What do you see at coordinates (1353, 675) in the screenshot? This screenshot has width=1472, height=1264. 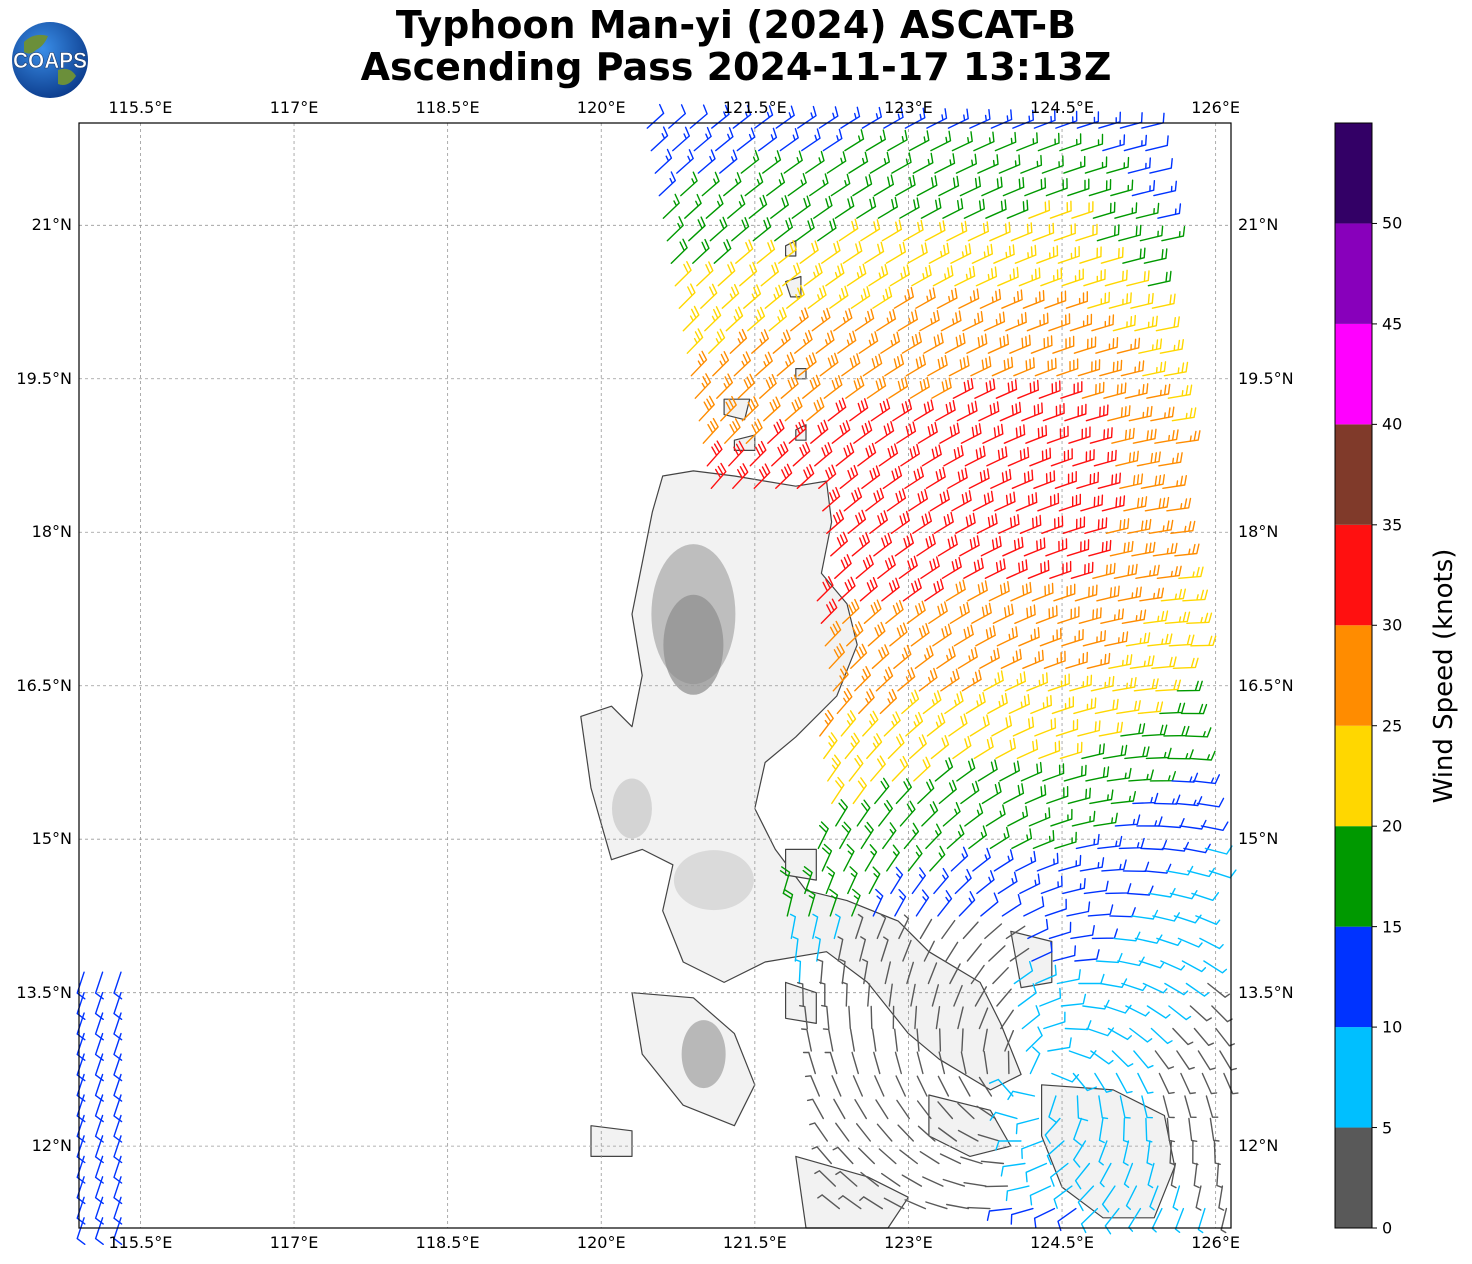 I see `colorbar-frame` at bounding box center [1353, 675].